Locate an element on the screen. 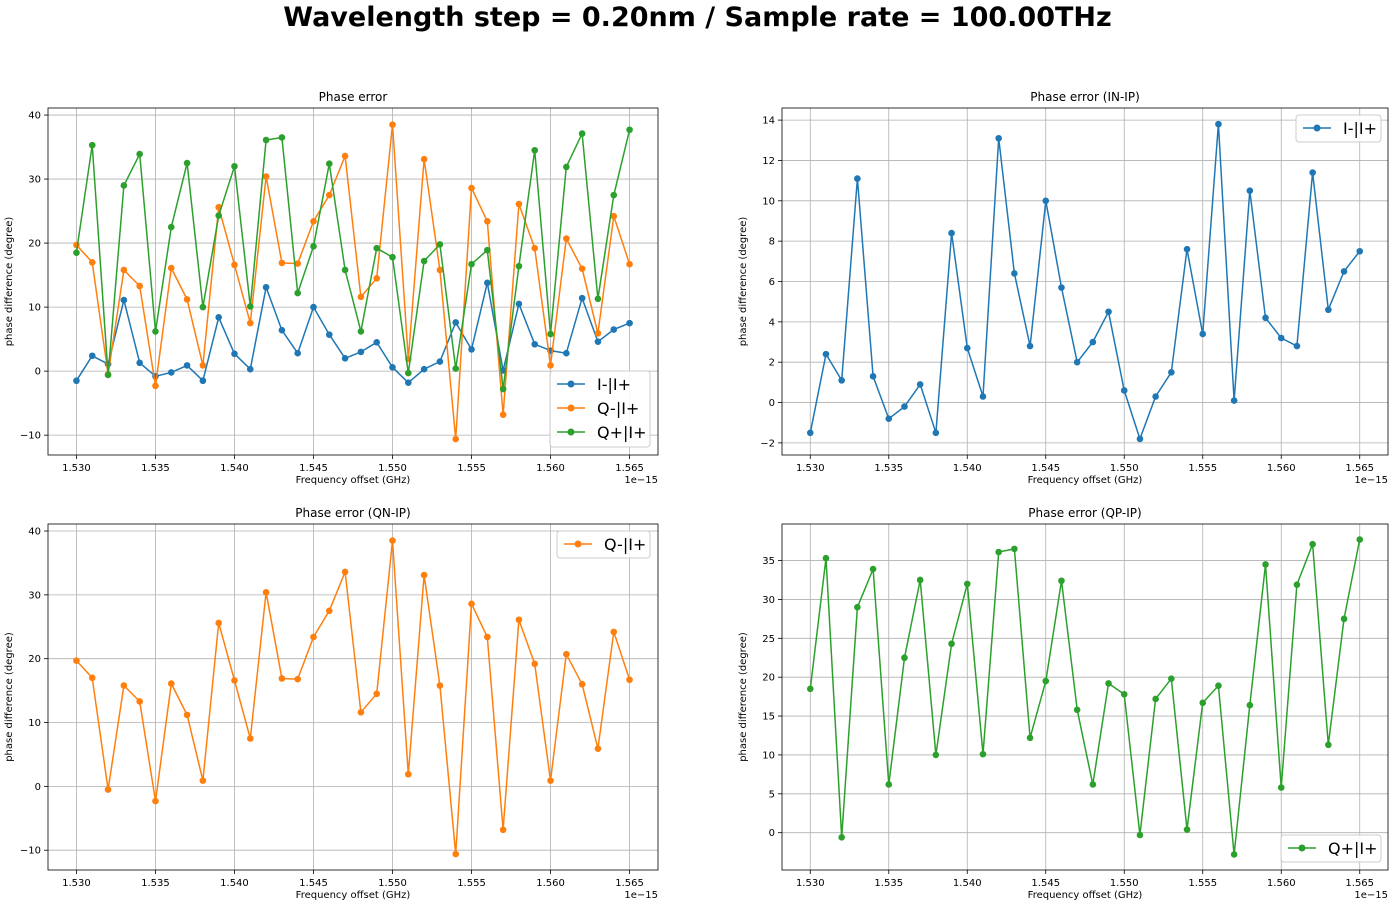  x-axis-label: Frequency offset (GHz) is located at coordinates (1085, 480).